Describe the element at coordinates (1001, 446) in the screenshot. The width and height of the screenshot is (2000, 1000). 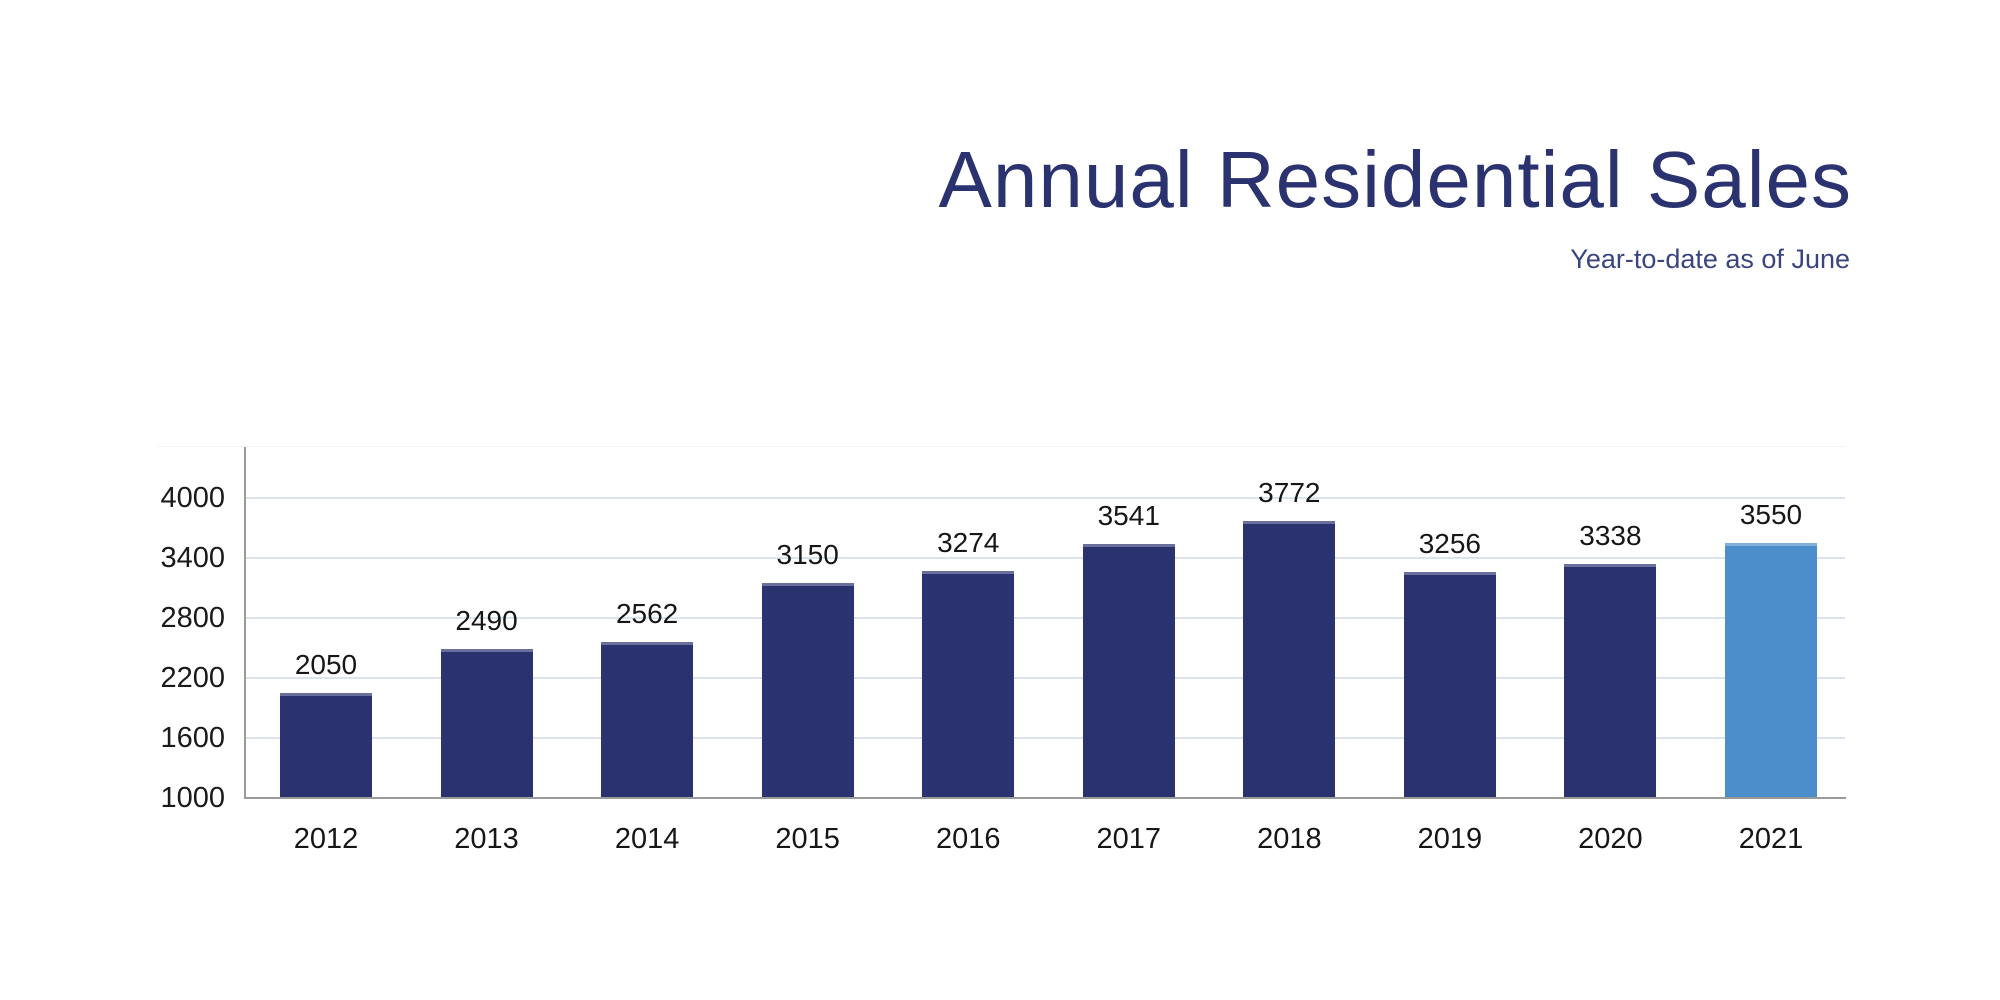
I see `plot-area-top-border` at that location.